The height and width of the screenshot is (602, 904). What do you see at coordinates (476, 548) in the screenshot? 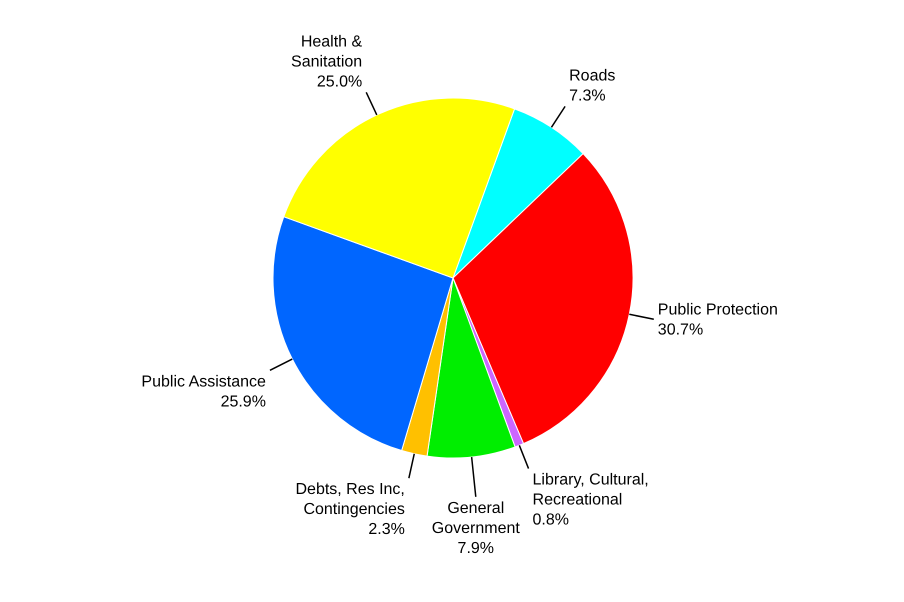
I see `data-label: 7.9%` at bounding box center [476, 548].